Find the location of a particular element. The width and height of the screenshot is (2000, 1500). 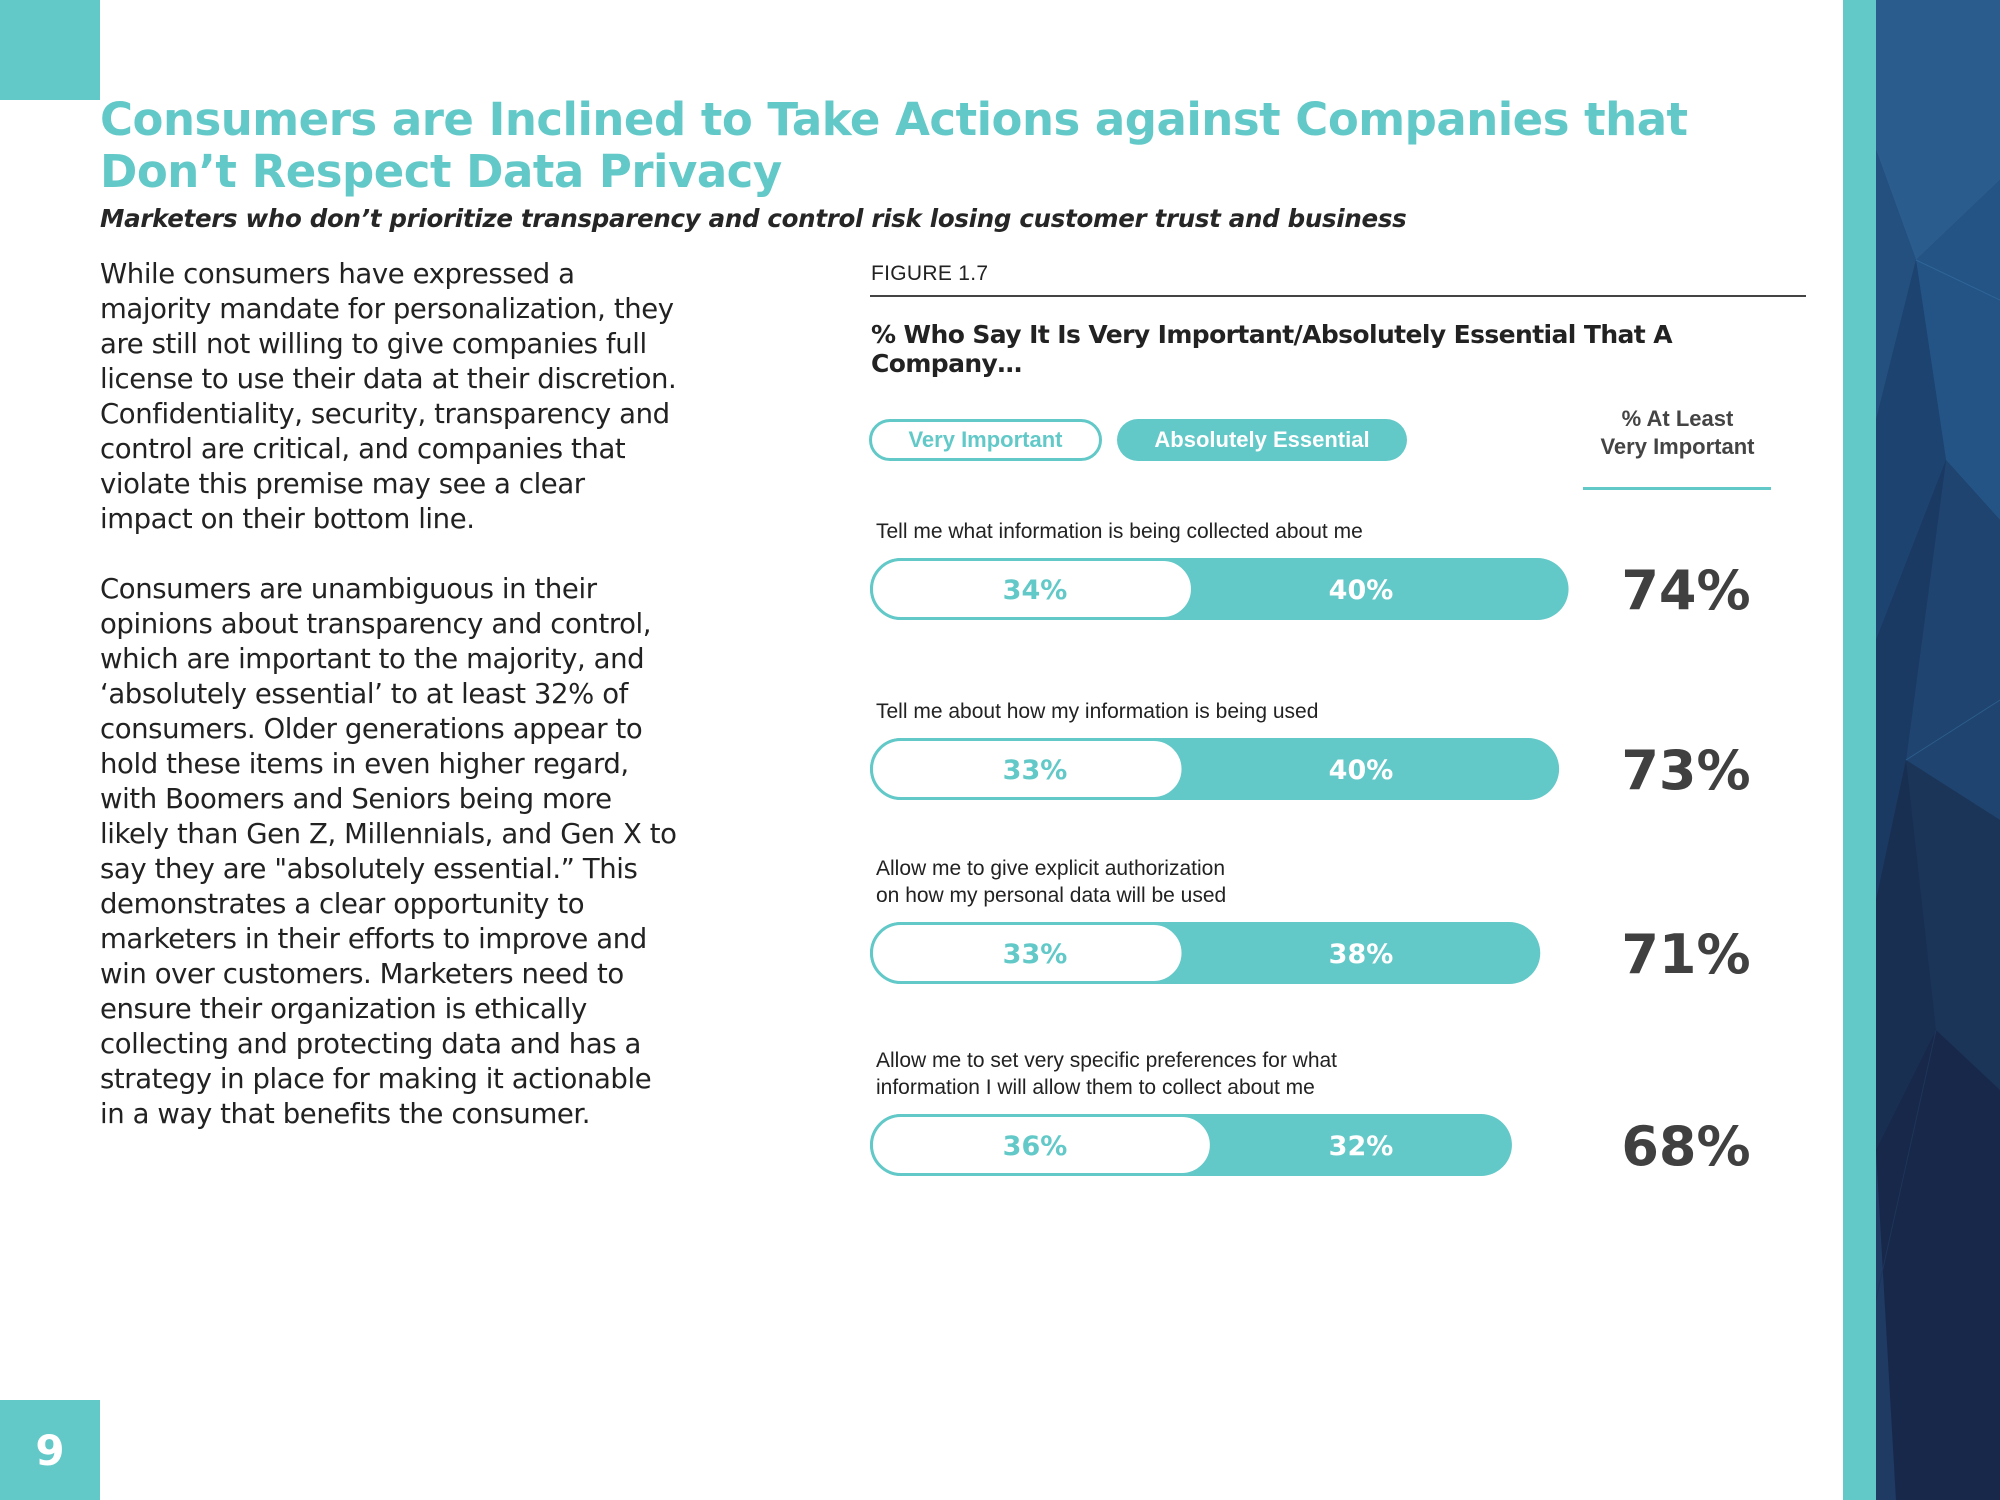

total-column-header: % At Least Very Important is located at coordinates (1677, 433).